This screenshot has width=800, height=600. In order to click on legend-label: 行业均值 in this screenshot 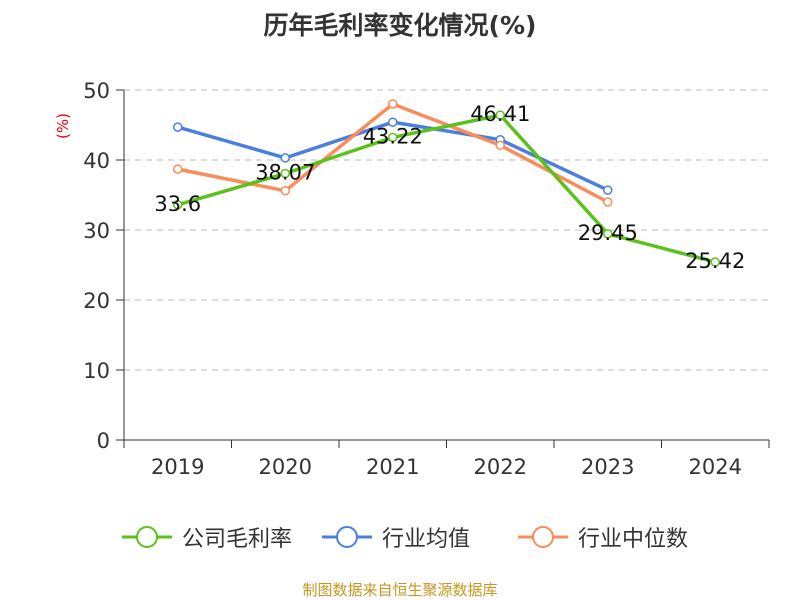, I will do `click(426, 539)`.